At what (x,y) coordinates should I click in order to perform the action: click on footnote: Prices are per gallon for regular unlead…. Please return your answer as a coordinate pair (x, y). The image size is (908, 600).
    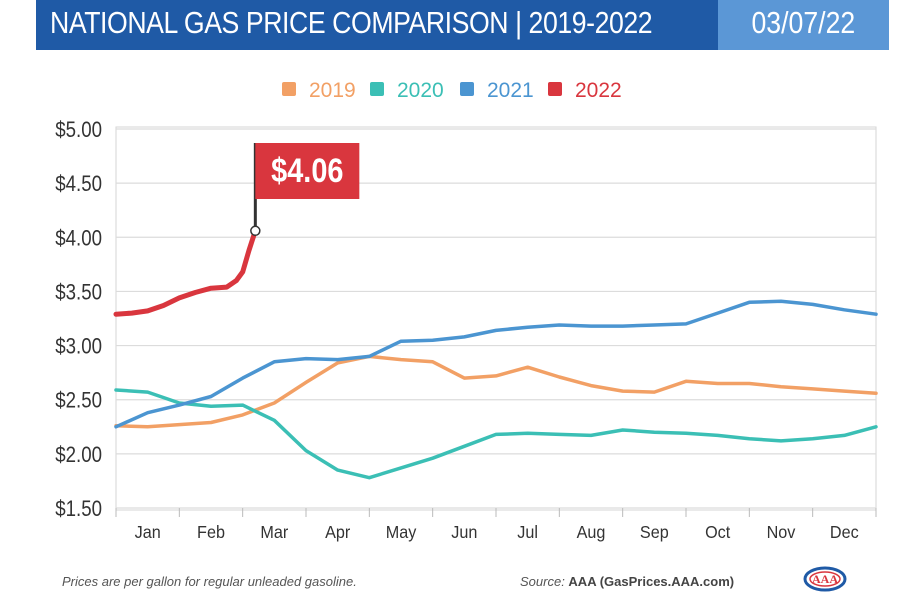
    Looking at the image, I should click on (209, 581).